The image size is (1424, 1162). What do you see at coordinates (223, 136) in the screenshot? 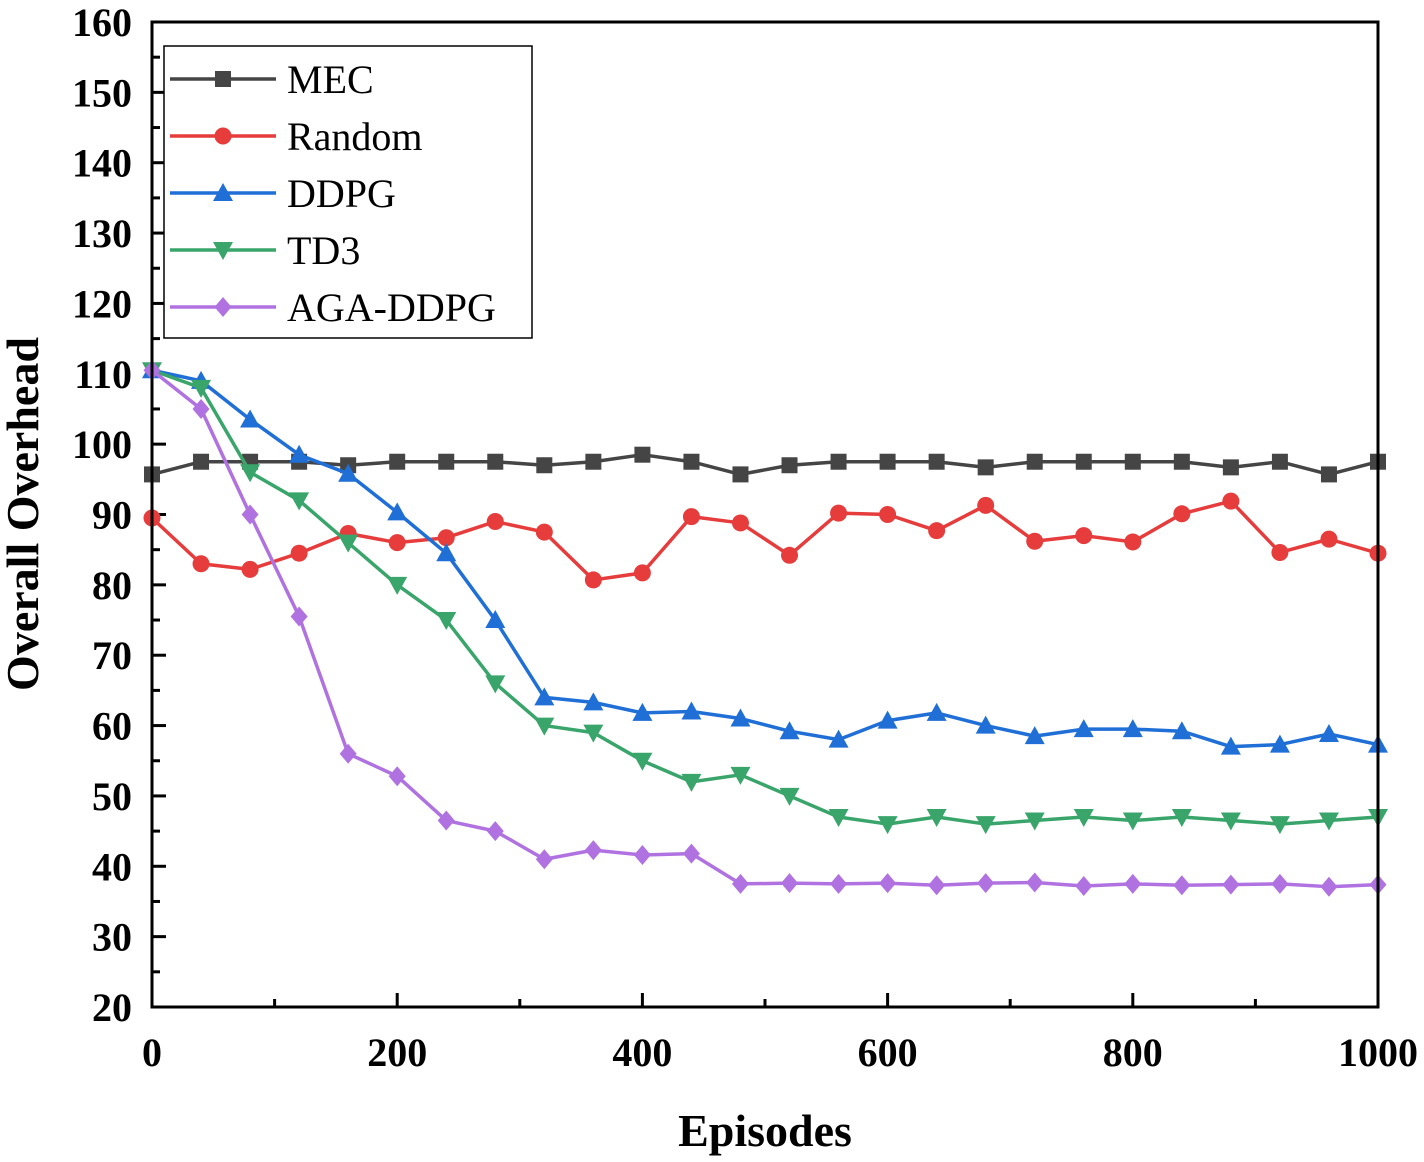
I see `legend-swatch-marker` at bounding box center [223, 136].